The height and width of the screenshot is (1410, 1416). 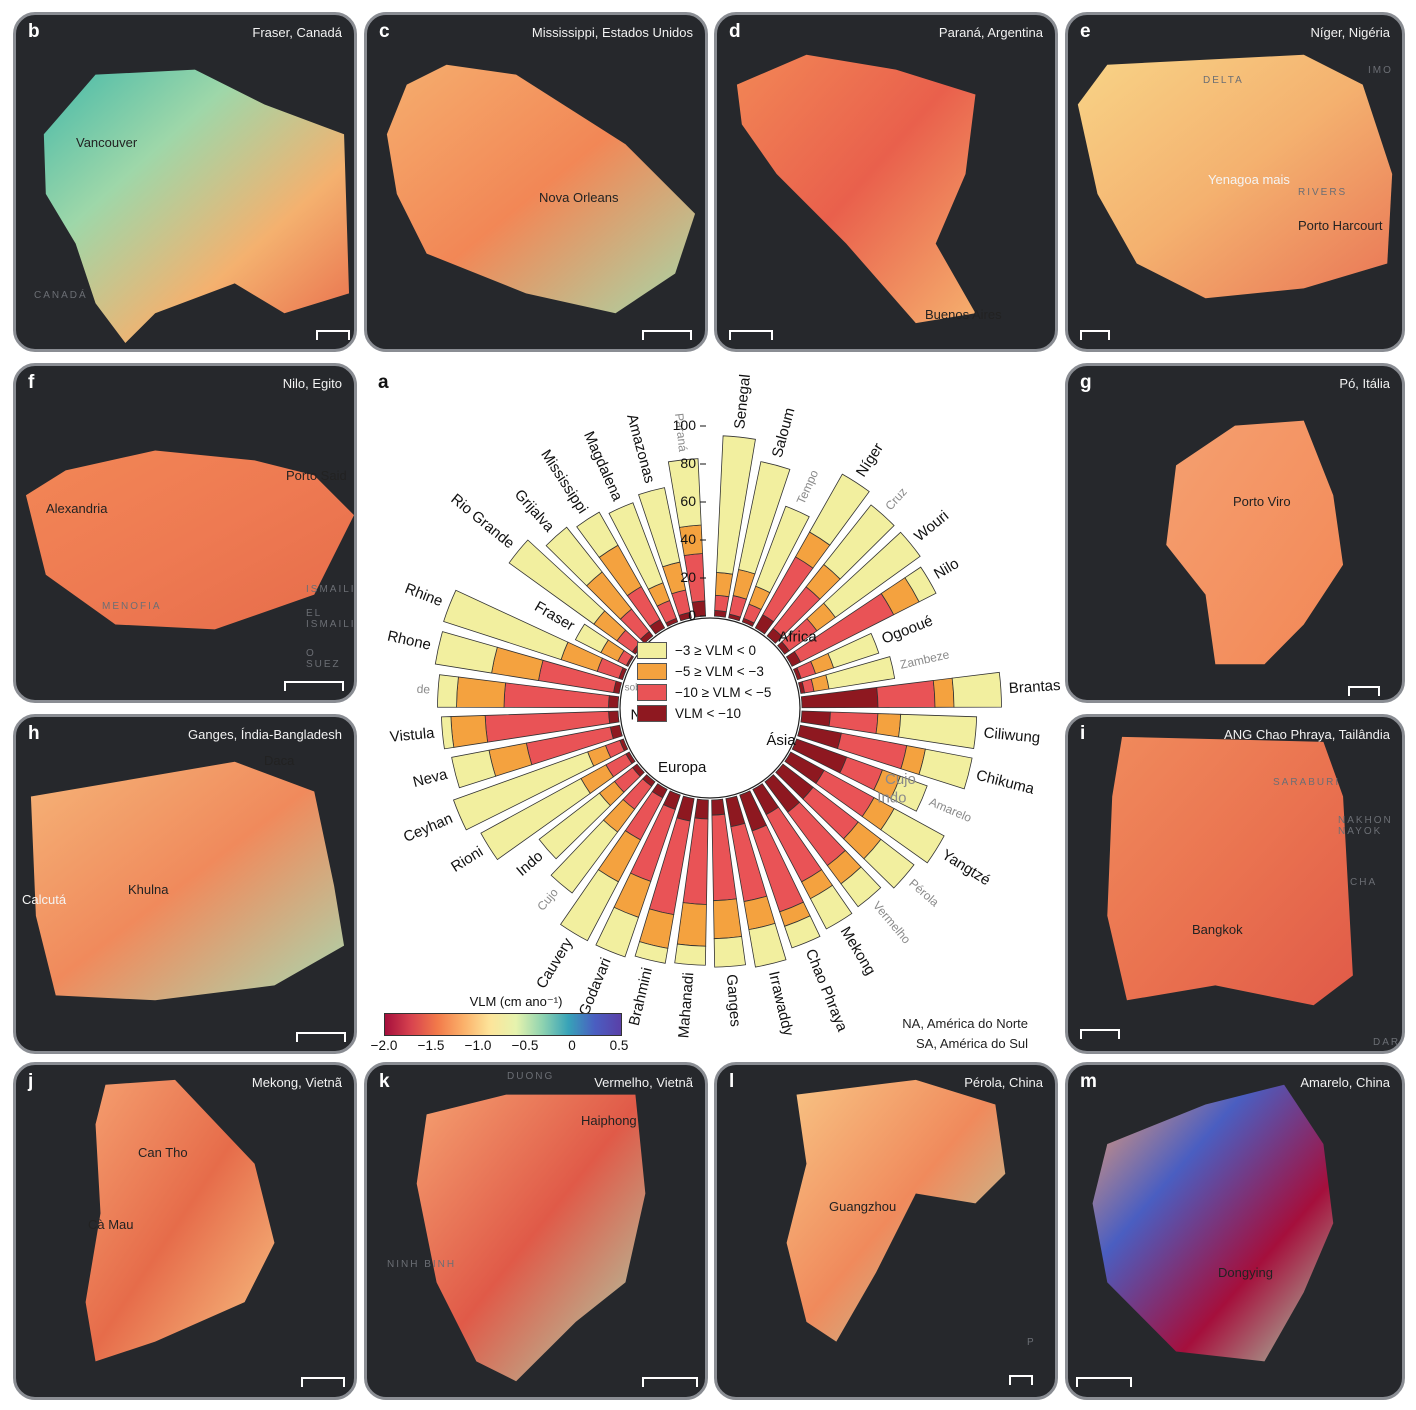 What do you see at coordinates (692, 615) in the screenshot?
I see `radial-tick-label: 0` at bounding box center [692, 615].